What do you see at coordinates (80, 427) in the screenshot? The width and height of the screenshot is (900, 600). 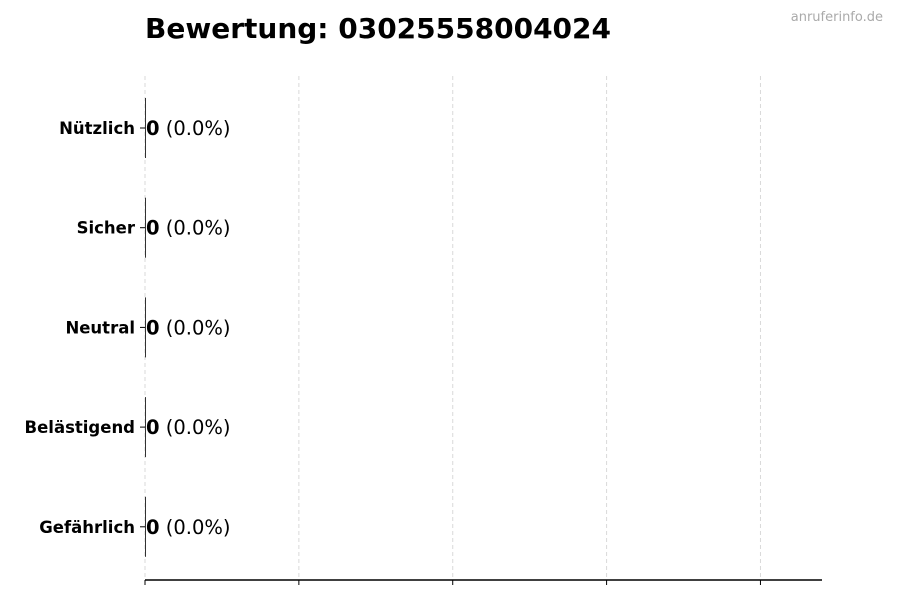 I see `y-tick-label: Belästigend` at bounding box center [80, 427].